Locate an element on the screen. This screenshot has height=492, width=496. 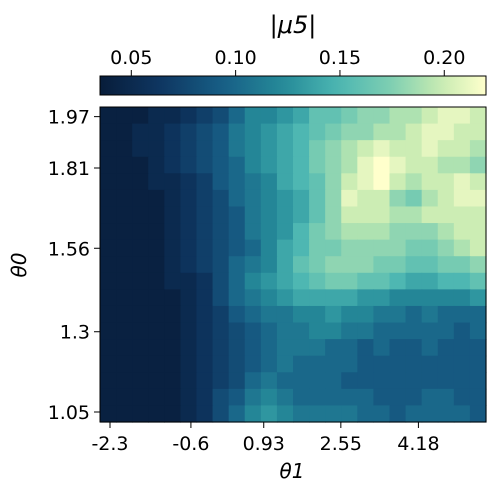
chart-title: |μ5| is located at coordinates (293, 25).